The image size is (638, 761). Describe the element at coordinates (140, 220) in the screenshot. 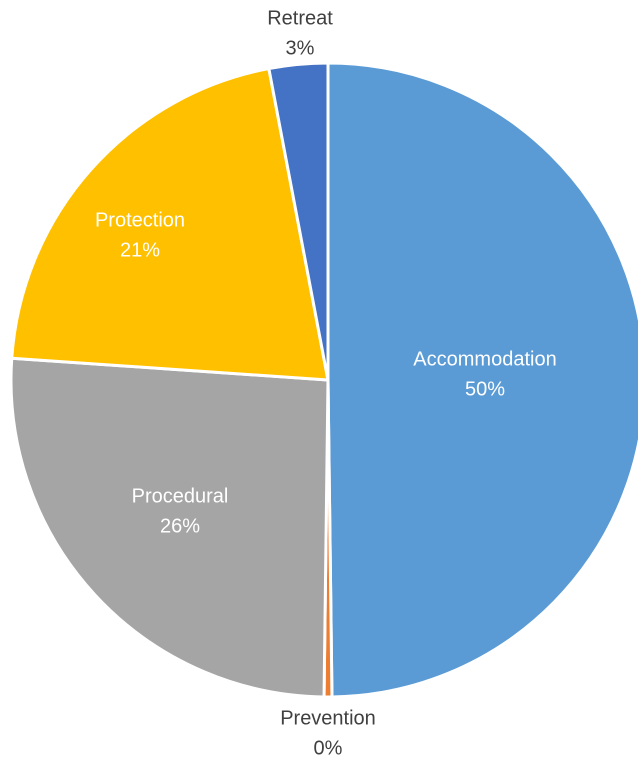

I see `slice-label: Protection` at that location.